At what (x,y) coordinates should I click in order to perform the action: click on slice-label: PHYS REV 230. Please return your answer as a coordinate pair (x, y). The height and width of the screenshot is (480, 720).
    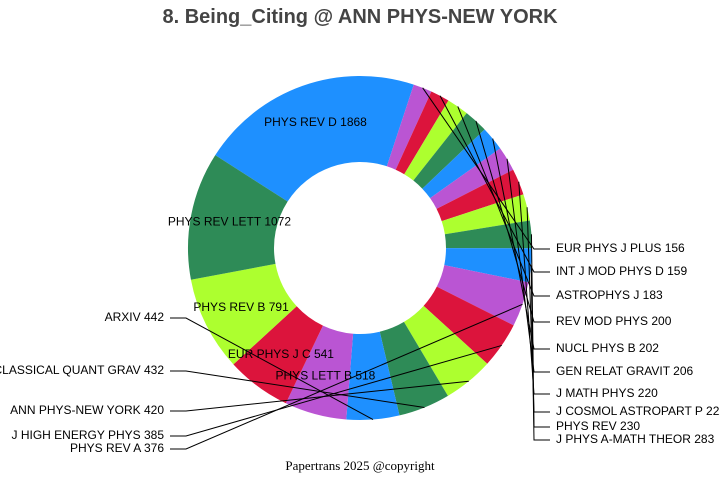
    Looking at the image, I should click on (598, 426).